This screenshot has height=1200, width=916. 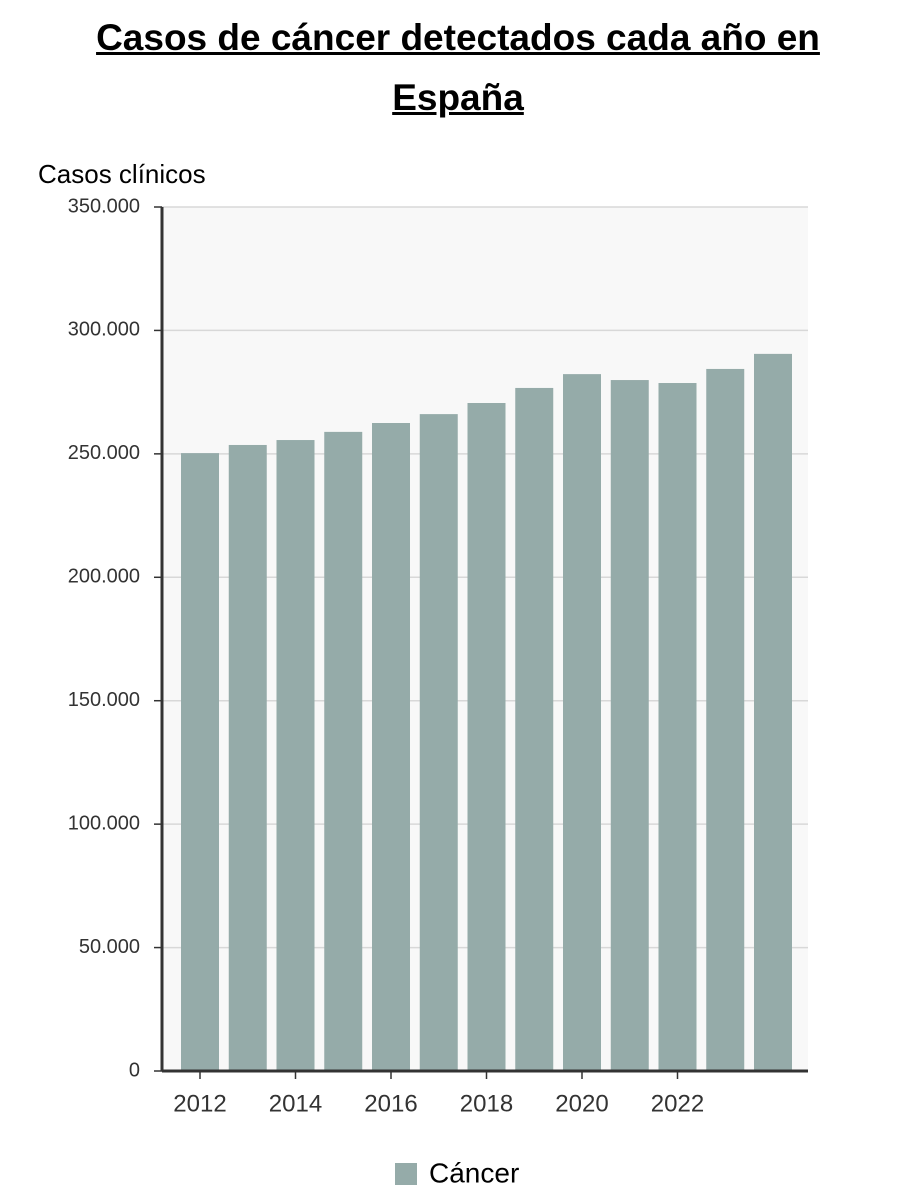 What do you see at coordinates (104, 330) in the screenshot?
I see `y-tick-label: 300.000` at bounding box center [104, 330].